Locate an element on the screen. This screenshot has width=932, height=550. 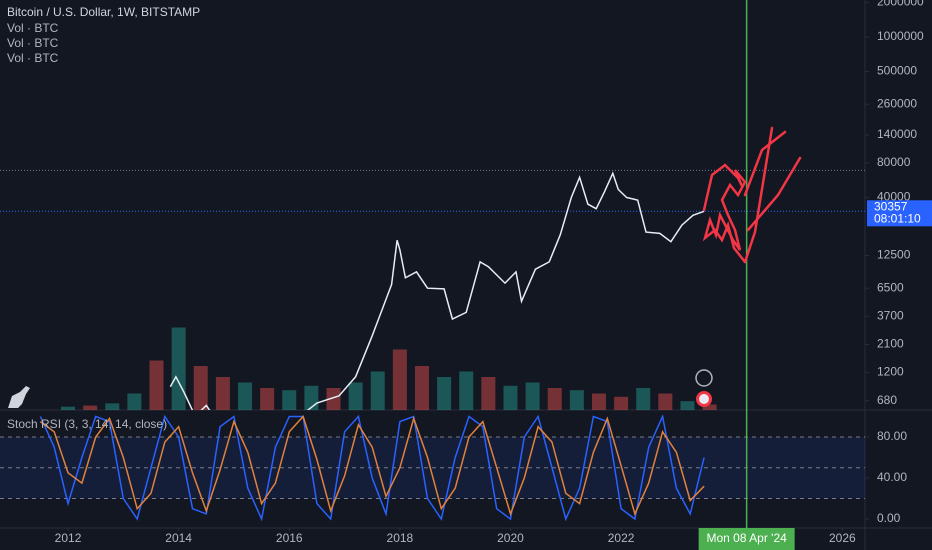
y-tick-label: 80000 is located at coordinates (894, 162).